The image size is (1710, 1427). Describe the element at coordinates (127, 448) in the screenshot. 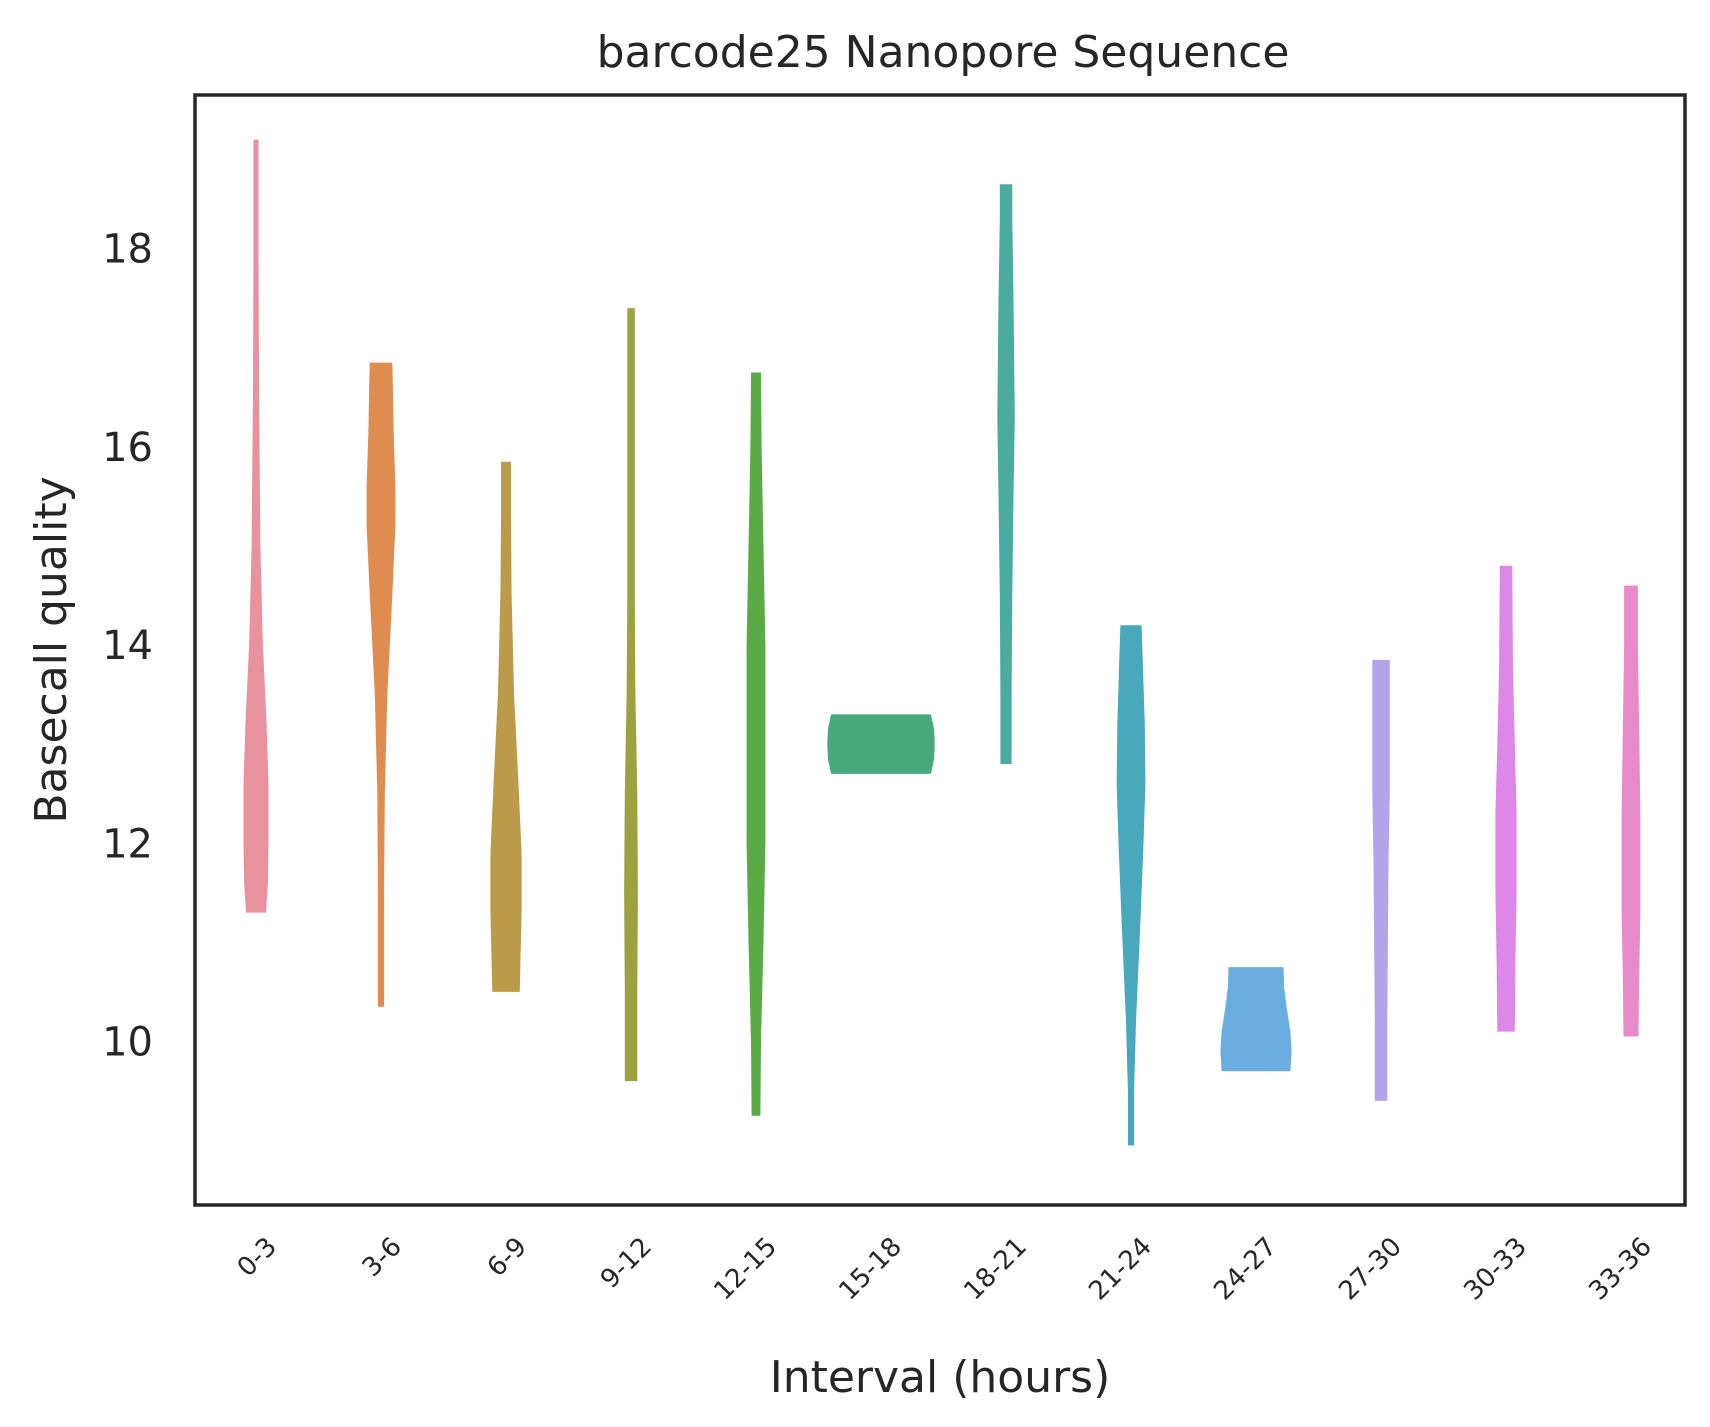

I see `y-tick-label: 16` at that location.